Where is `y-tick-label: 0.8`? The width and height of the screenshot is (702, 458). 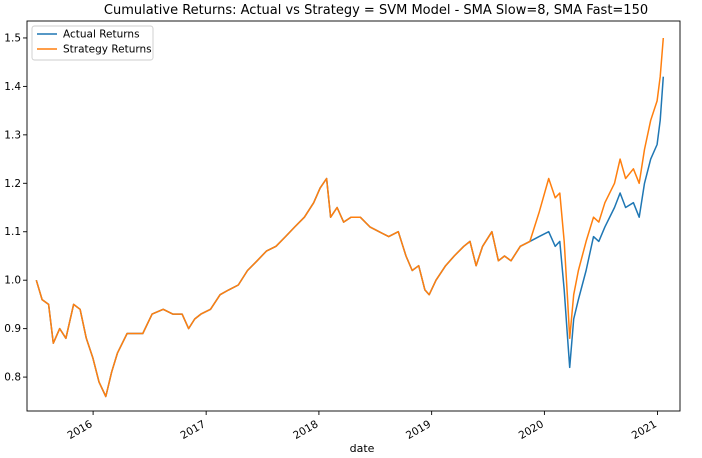
y-tick-label: 0.8 is located at coordinates (12, 378).